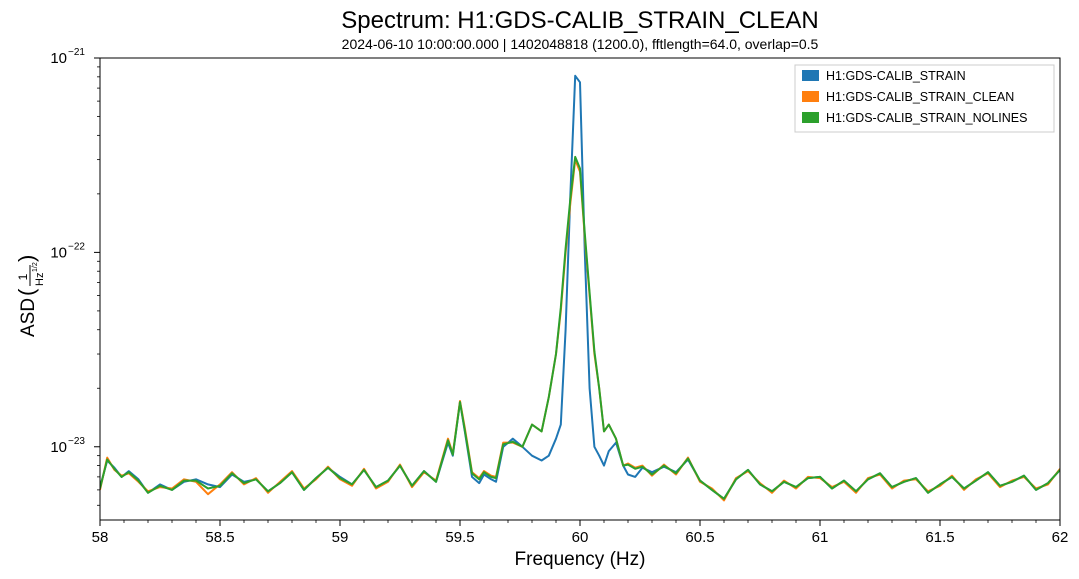 This screenshot has width=1079, height=579. What do you see at coordinates (579, 20) in the screenshot?
I see `chart-title: Spectrum: H1:GDS-CALIB_STRAIN_CLEAN` at bounding box center [579, 20].